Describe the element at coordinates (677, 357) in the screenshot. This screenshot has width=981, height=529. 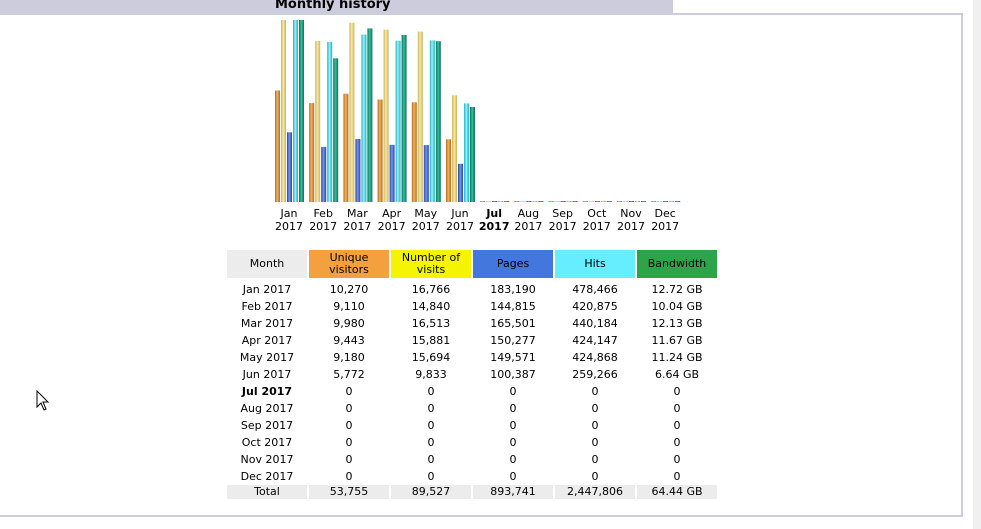
I see `cell-bandwidth: 11.24 GB` at that location.